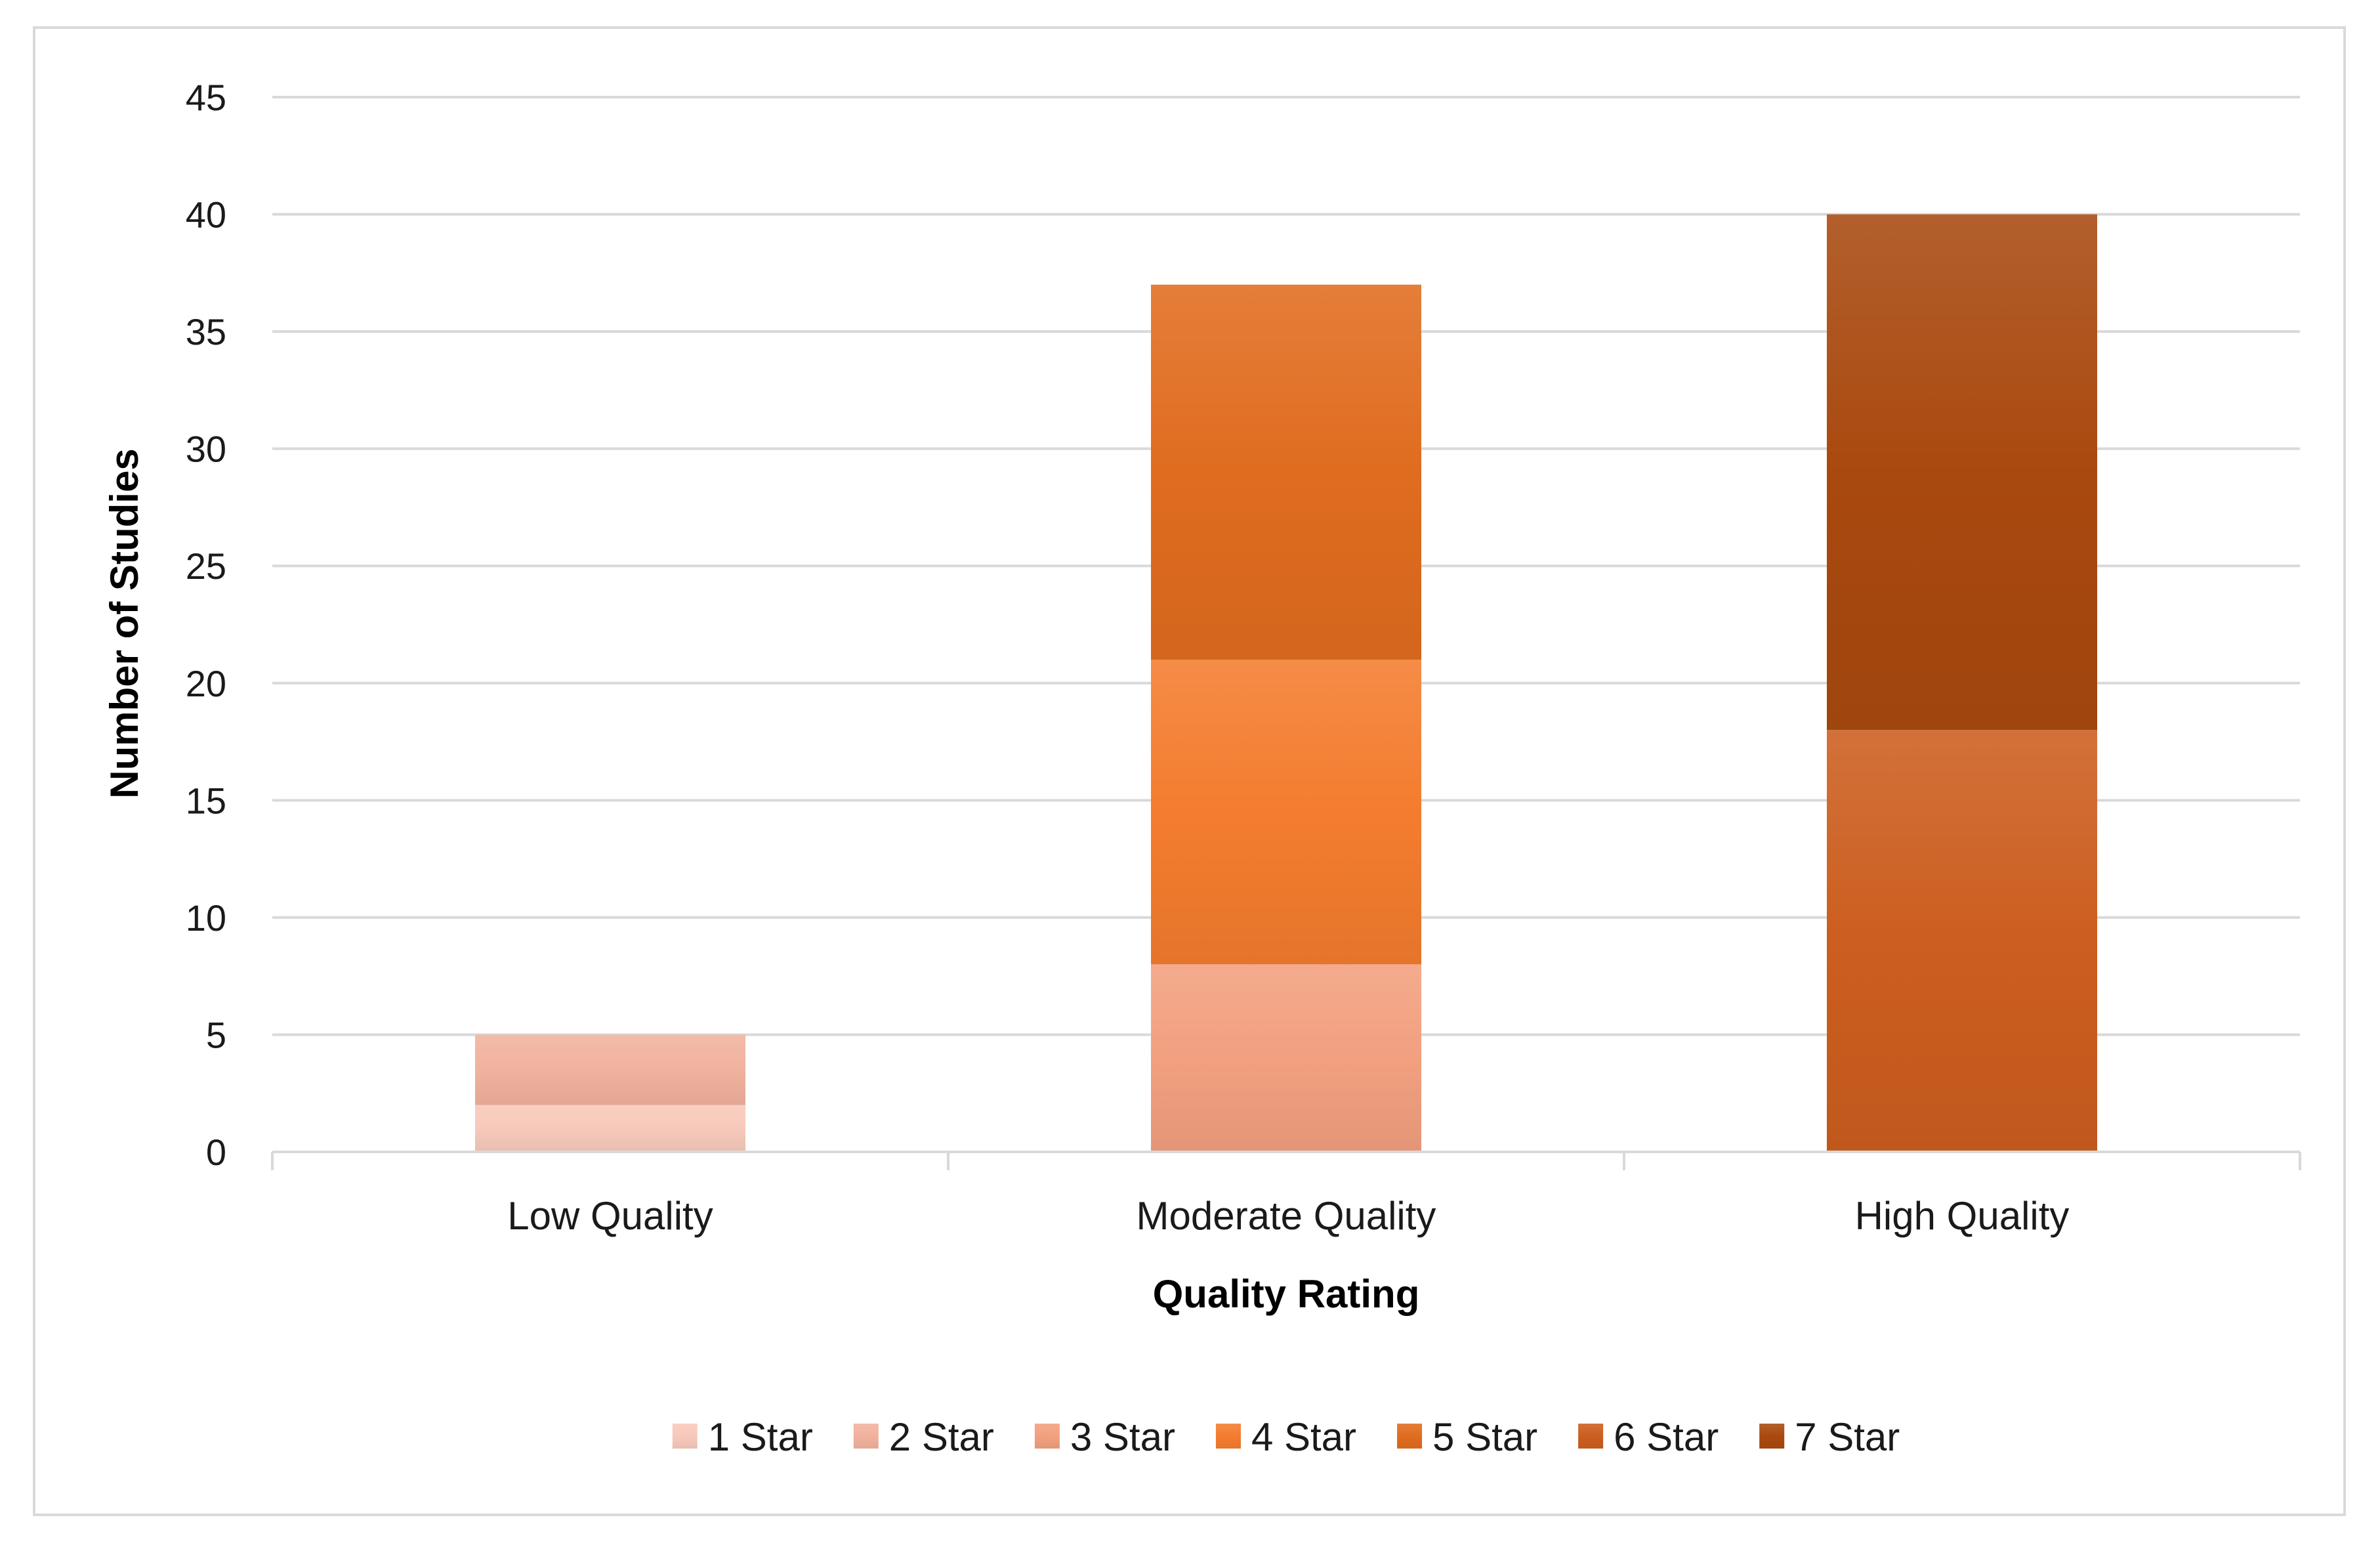  Describe the element at coordinates (1666, 1437) in the screenshot. I see `legend-label: 6 Star` at that location.